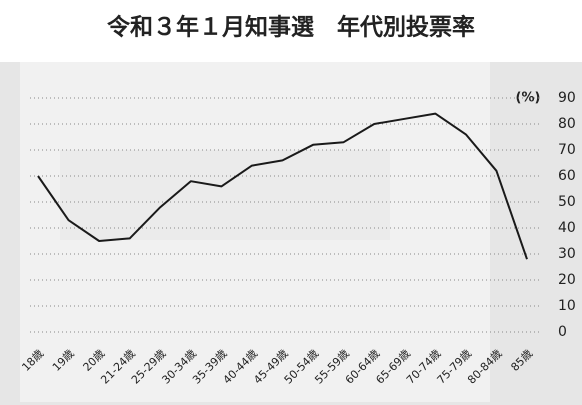  What do you see at coordinates (567, 176) in the screenshot?
I see `y-tick-label: 60` at bounding box center [567, 176].